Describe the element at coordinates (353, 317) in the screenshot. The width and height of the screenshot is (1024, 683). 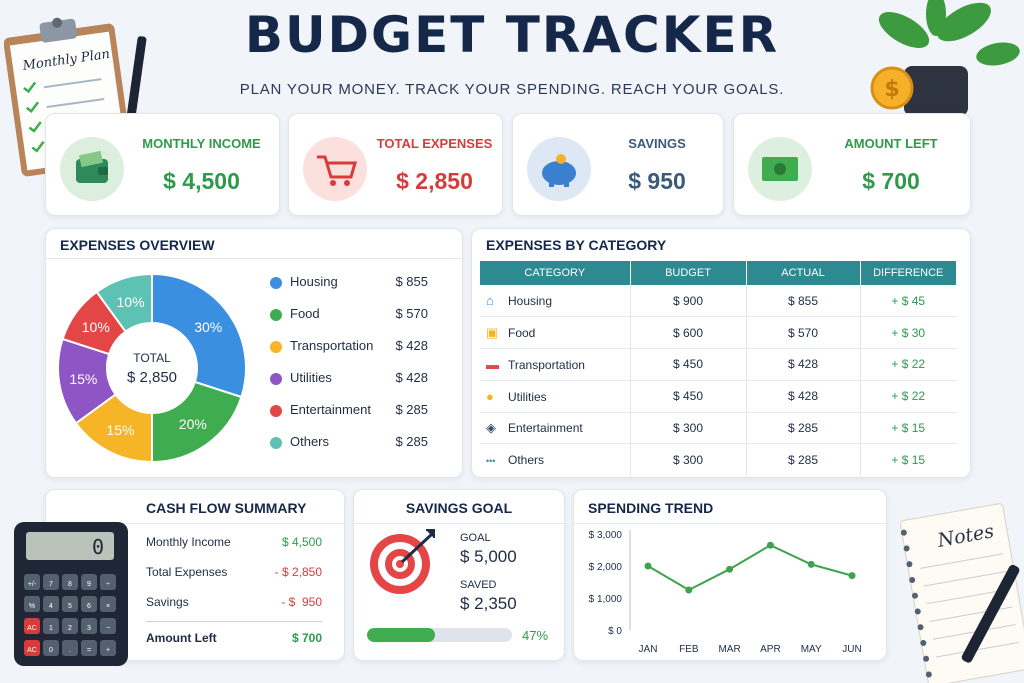
I see `legend-item: Food $ 570` at that location.